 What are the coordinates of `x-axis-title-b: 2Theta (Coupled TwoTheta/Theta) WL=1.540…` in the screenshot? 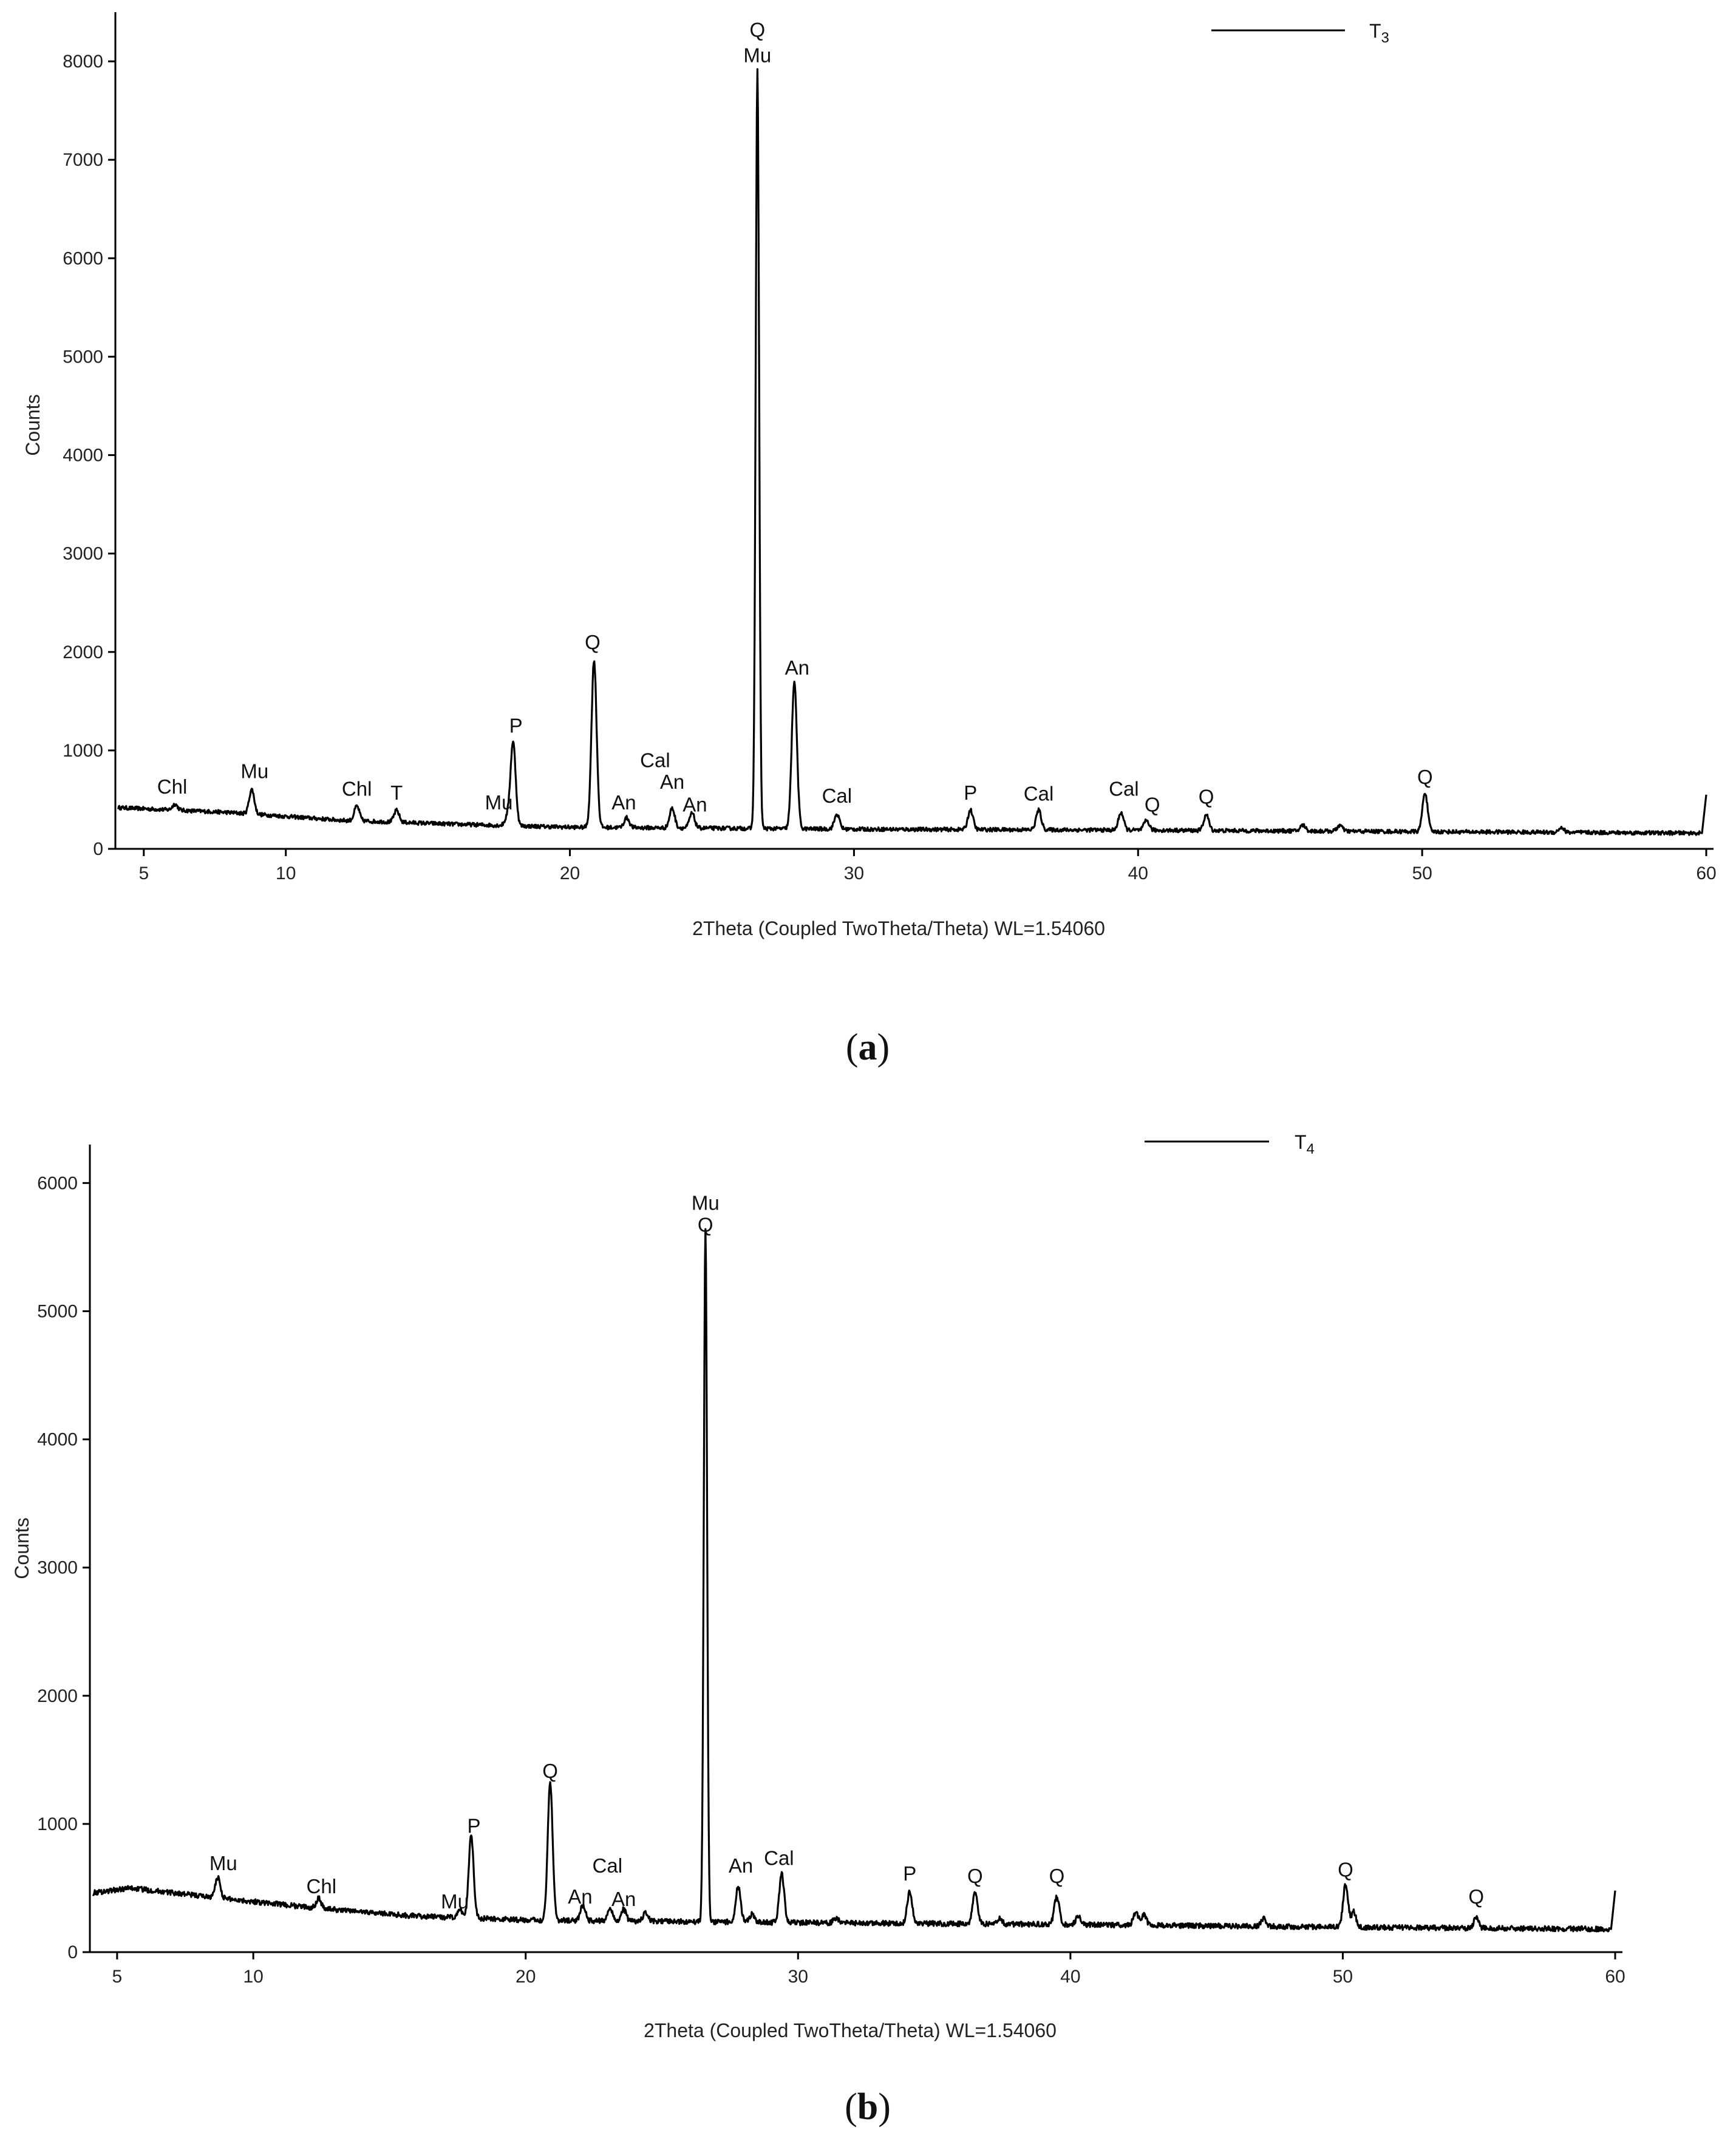 It's located at (850, 2030).